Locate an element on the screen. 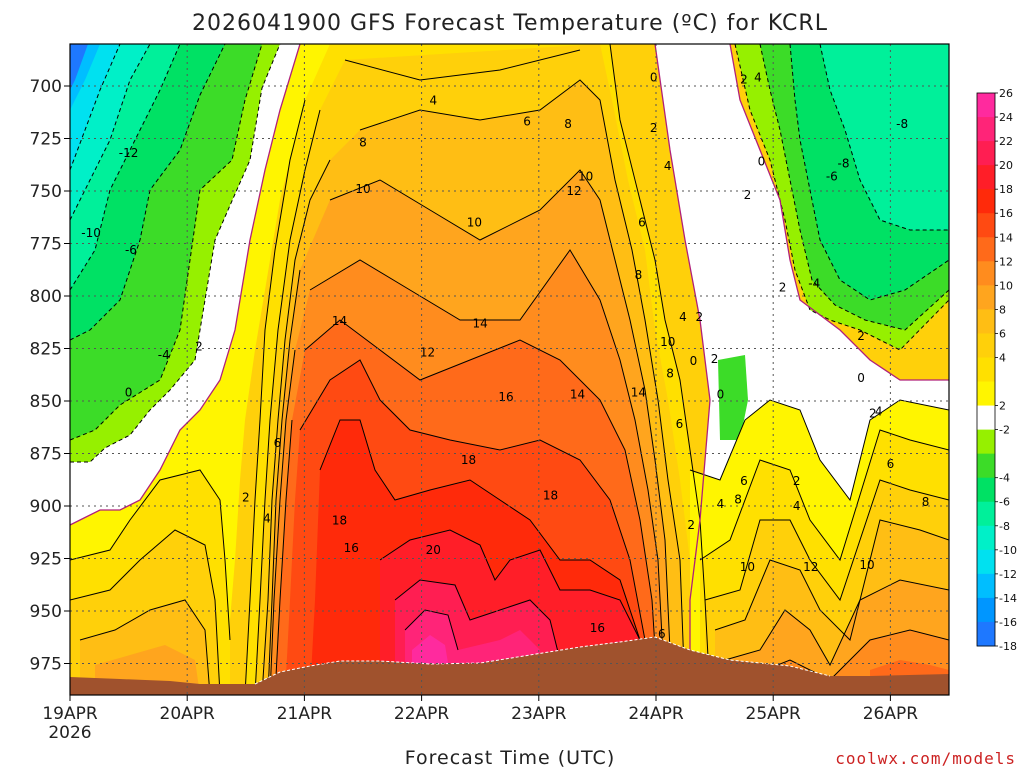 The width and height of the screenshot is (1024, 768). contour-label-text: 6 is located at coordinates (278, 443).